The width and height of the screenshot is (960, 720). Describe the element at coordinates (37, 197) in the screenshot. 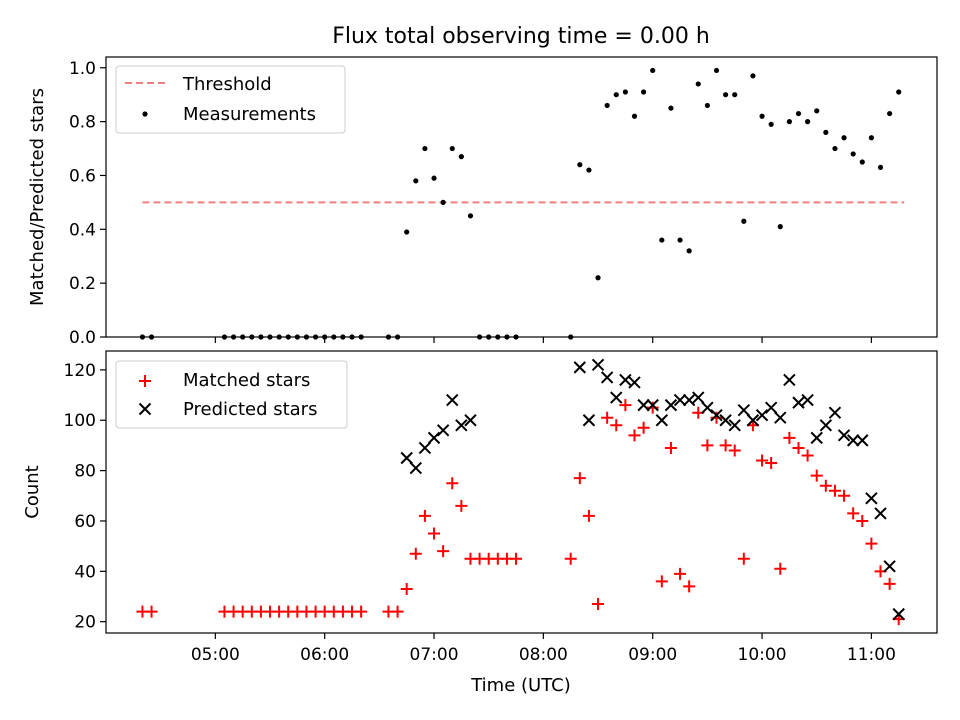

I see `ratio-y-axis-label: Matched/Predicted stars` at that location.